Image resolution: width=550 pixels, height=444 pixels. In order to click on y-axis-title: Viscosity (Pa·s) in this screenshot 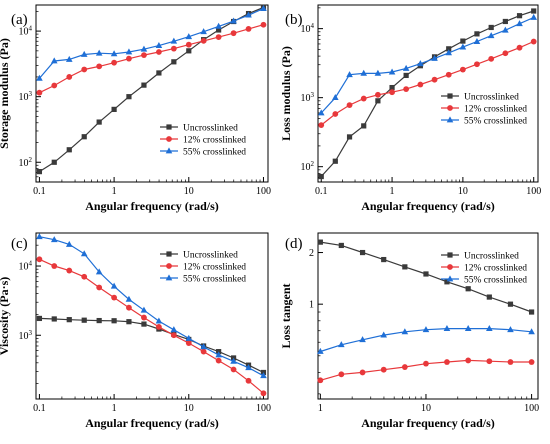, I will do `click(5, 316)`.